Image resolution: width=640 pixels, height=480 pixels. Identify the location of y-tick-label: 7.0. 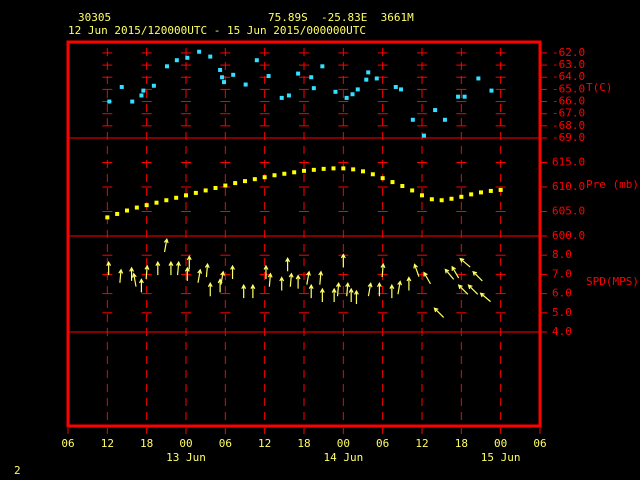
(562, 273).